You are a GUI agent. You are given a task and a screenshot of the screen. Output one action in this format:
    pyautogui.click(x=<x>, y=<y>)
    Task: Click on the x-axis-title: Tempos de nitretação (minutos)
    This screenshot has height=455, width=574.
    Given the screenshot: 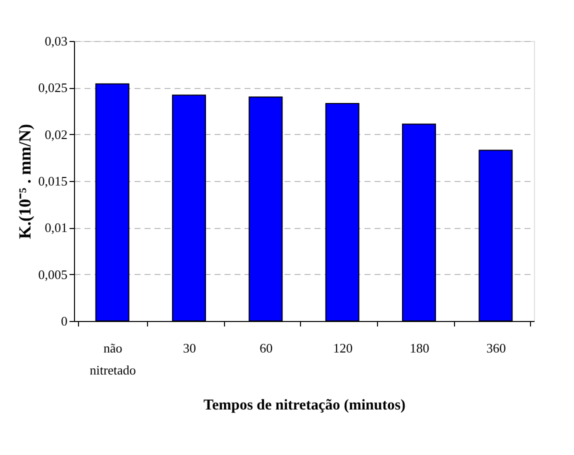 What is the action you would take?
    pyautogui.click(x=304, y=406)
    